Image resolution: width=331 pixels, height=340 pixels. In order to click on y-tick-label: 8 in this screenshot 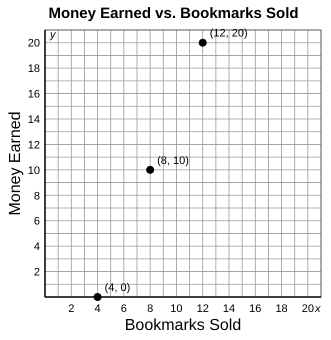, I will do `click(37, 196)`.